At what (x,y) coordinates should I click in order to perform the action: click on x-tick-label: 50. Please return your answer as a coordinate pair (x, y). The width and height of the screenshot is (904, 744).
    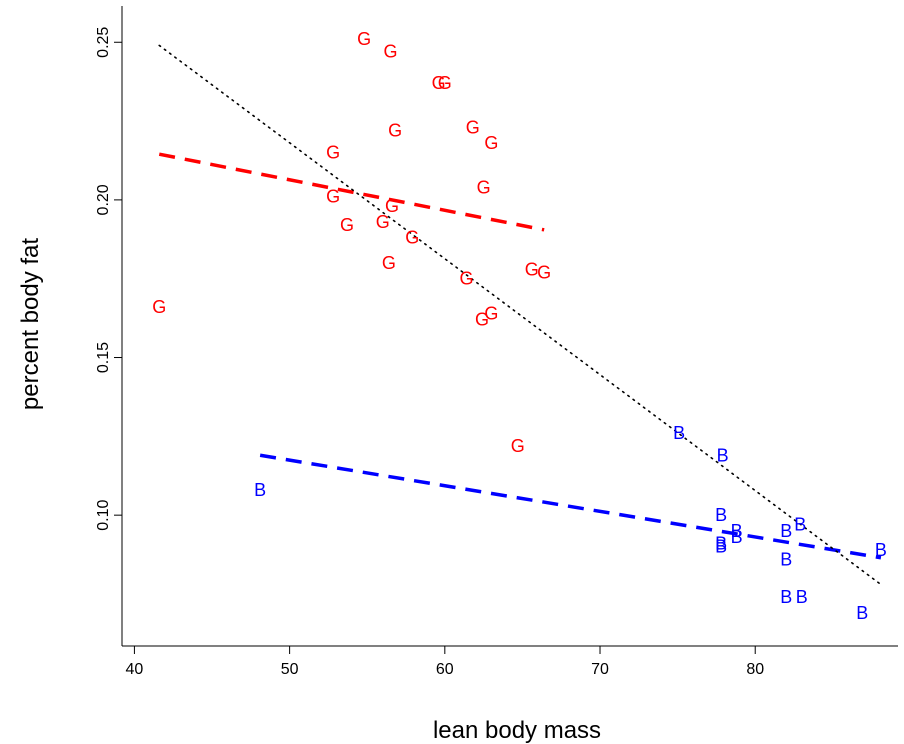
    Looking at the image, I should click on (290, 669).